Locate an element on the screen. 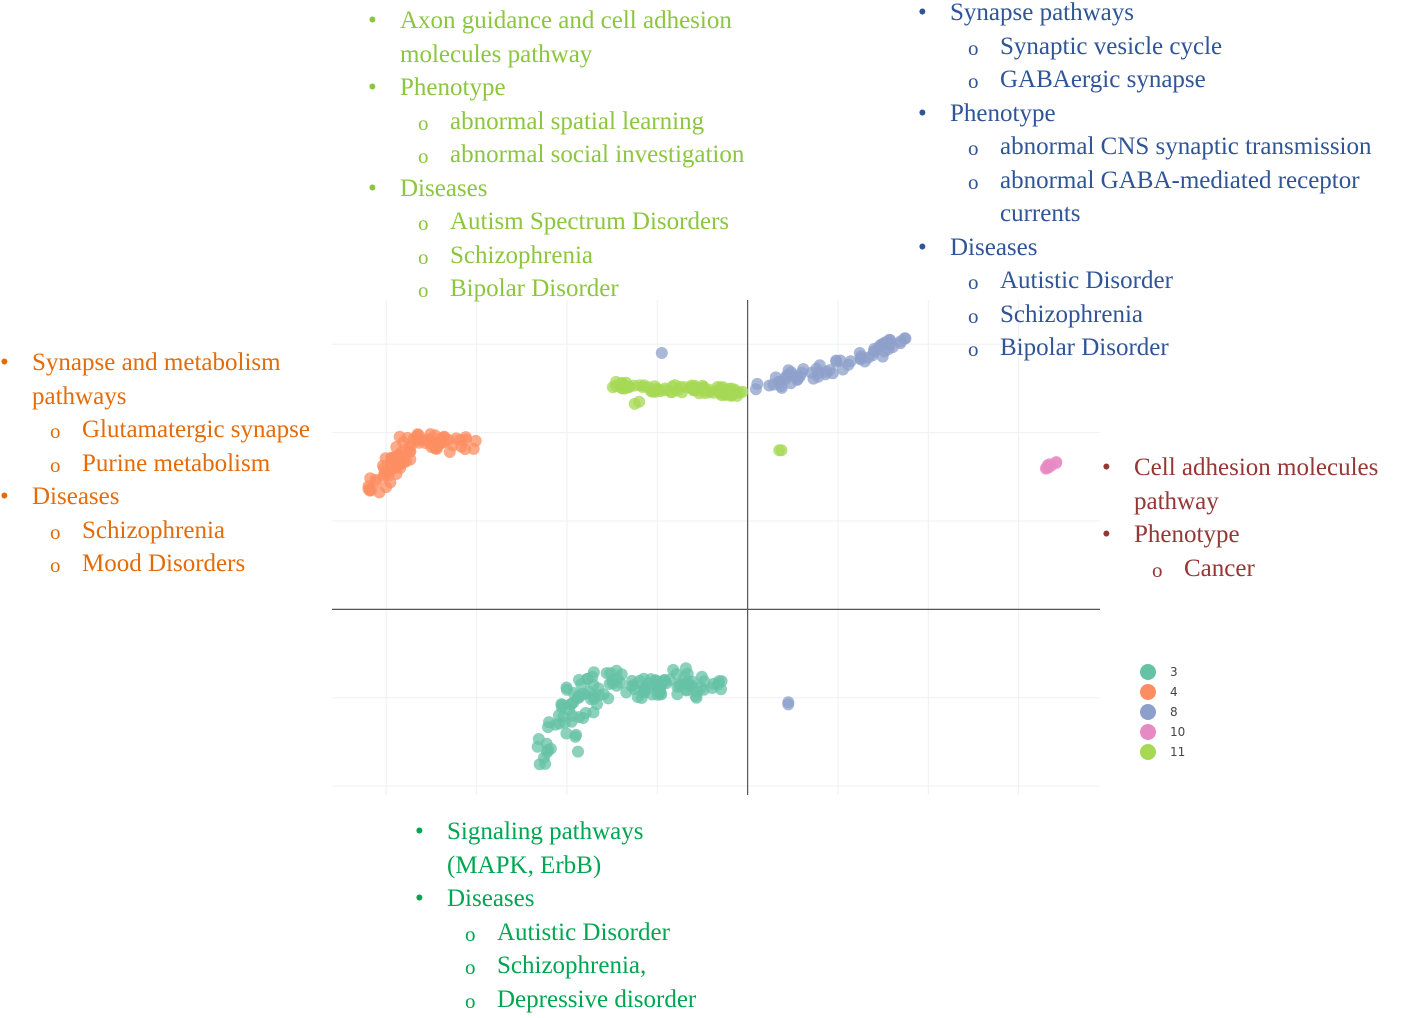  annotation-blue-line: • Phenotype is located at coordinates (1145, 114).